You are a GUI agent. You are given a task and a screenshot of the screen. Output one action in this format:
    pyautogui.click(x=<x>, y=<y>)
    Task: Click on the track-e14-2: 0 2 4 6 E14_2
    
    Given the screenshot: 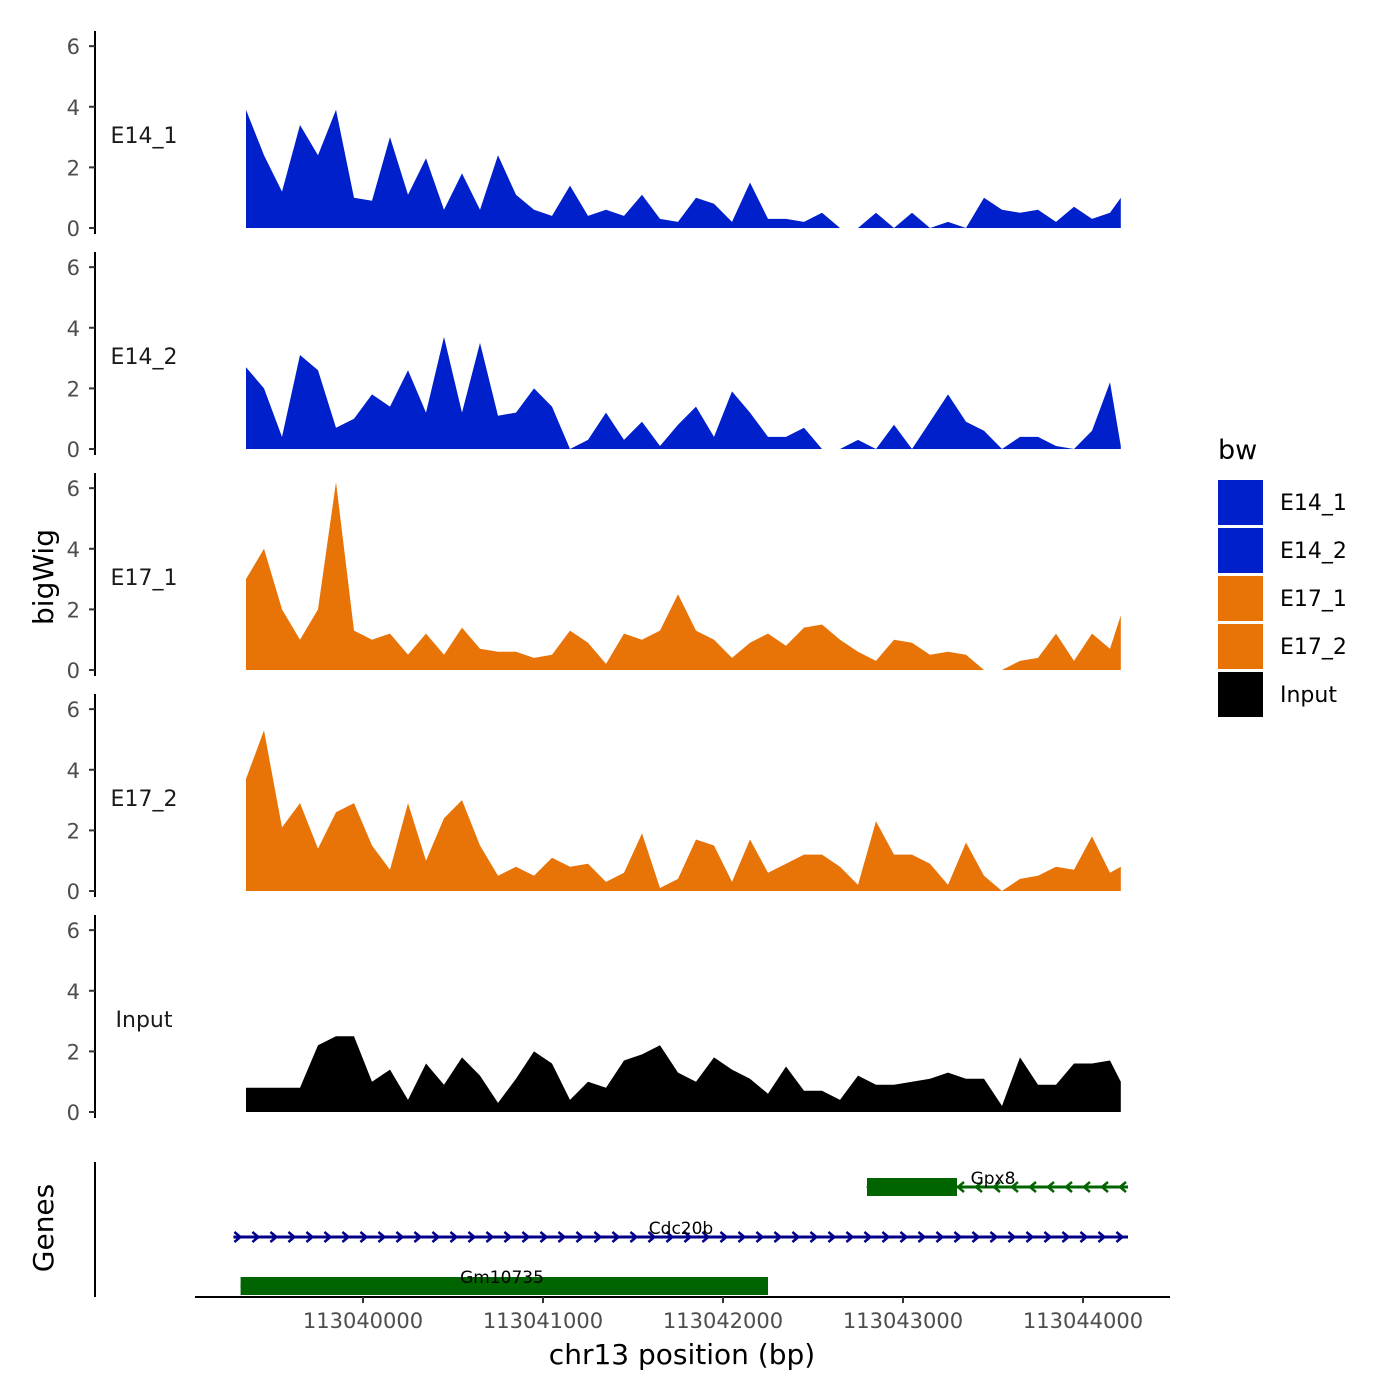 What is the action you would take?
    pyautogui.click(x=594, y=357)
    